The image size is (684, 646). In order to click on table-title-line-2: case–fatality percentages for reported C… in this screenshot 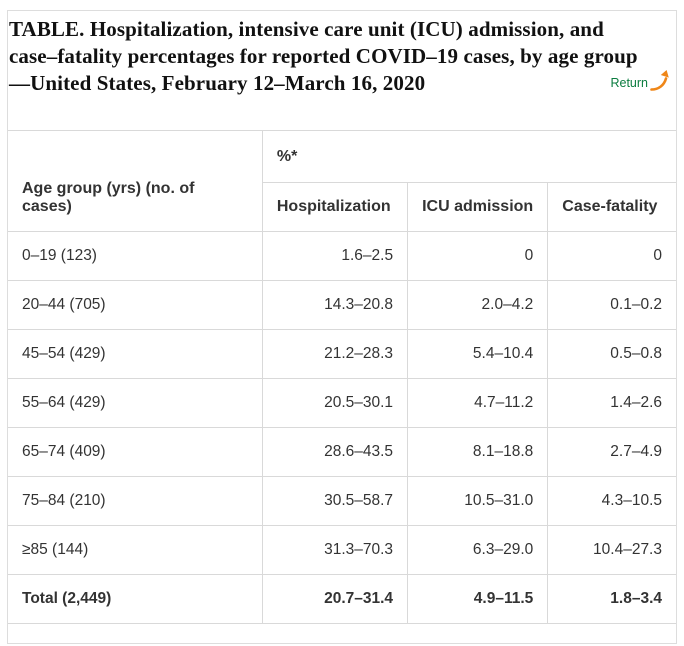, I will do `click(323, 56)`.